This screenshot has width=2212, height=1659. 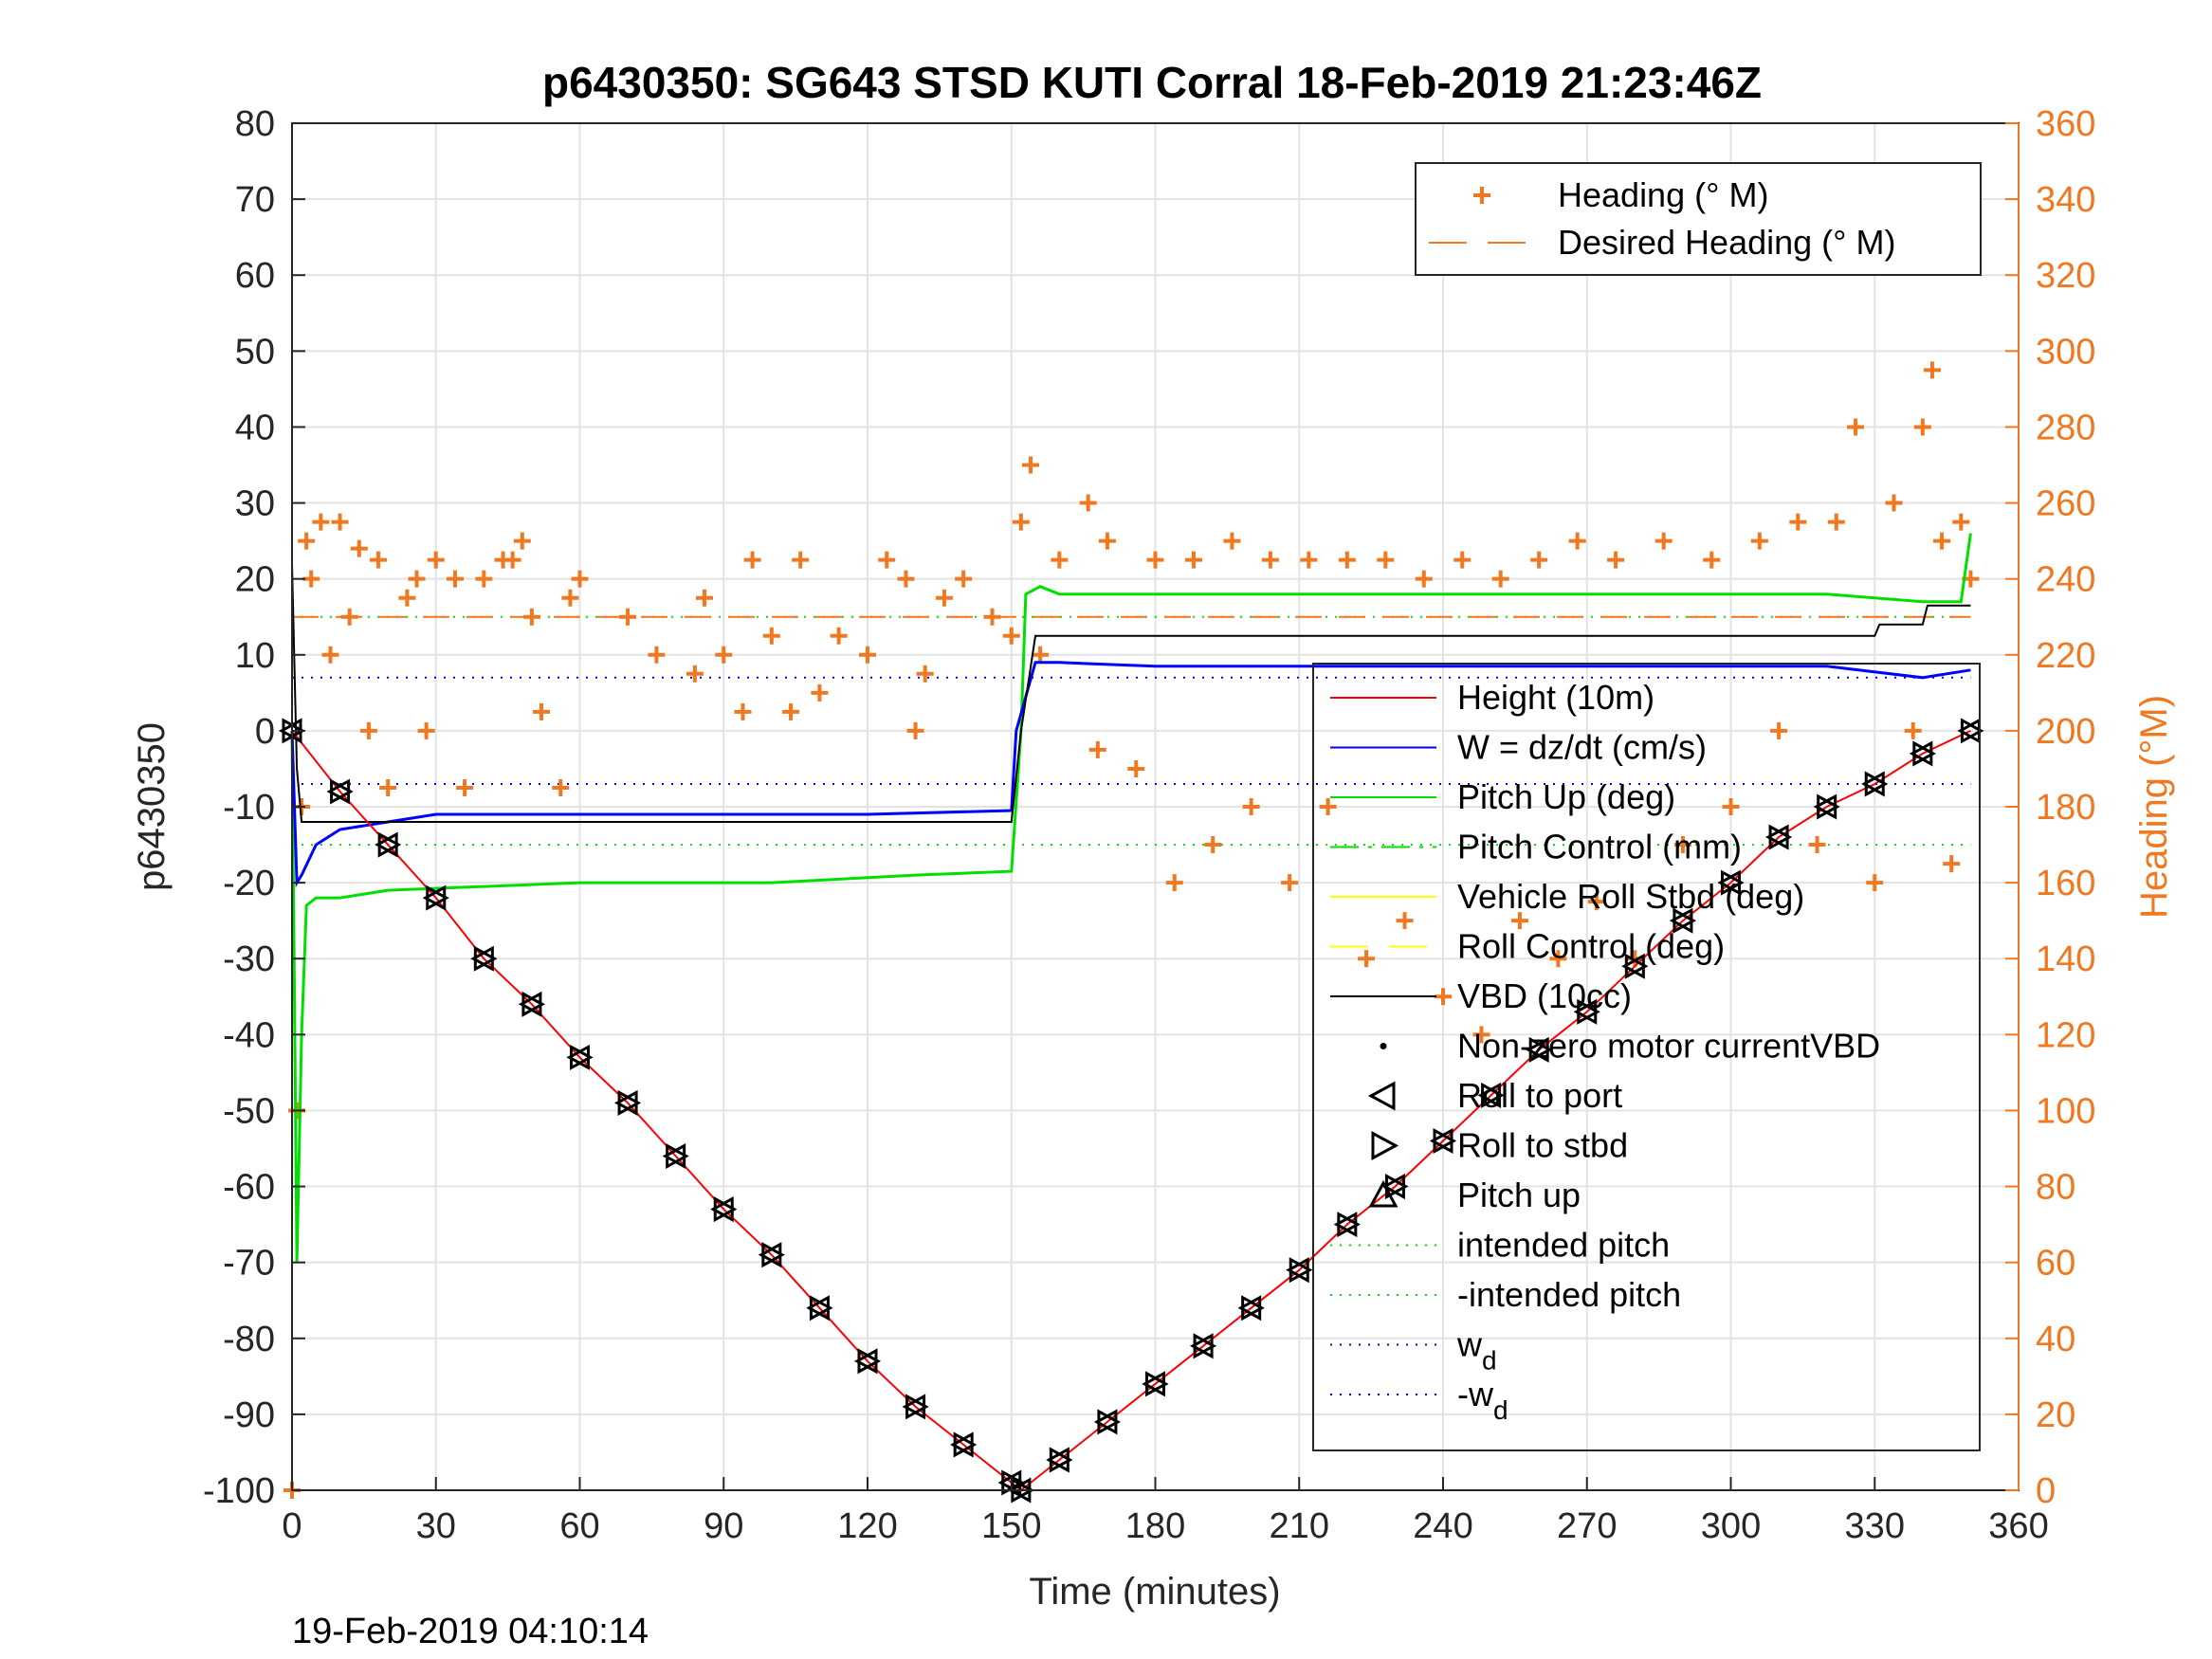 I want to click on legend-heading: Heading (° M) Desired Heading (° M), so click(x=1698, y=219).